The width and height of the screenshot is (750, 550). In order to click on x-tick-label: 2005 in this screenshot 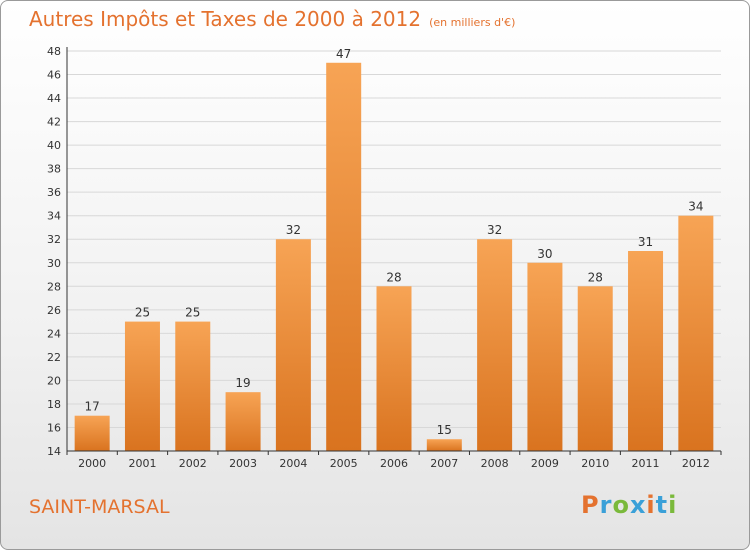, I will do `click(344, 463)`.